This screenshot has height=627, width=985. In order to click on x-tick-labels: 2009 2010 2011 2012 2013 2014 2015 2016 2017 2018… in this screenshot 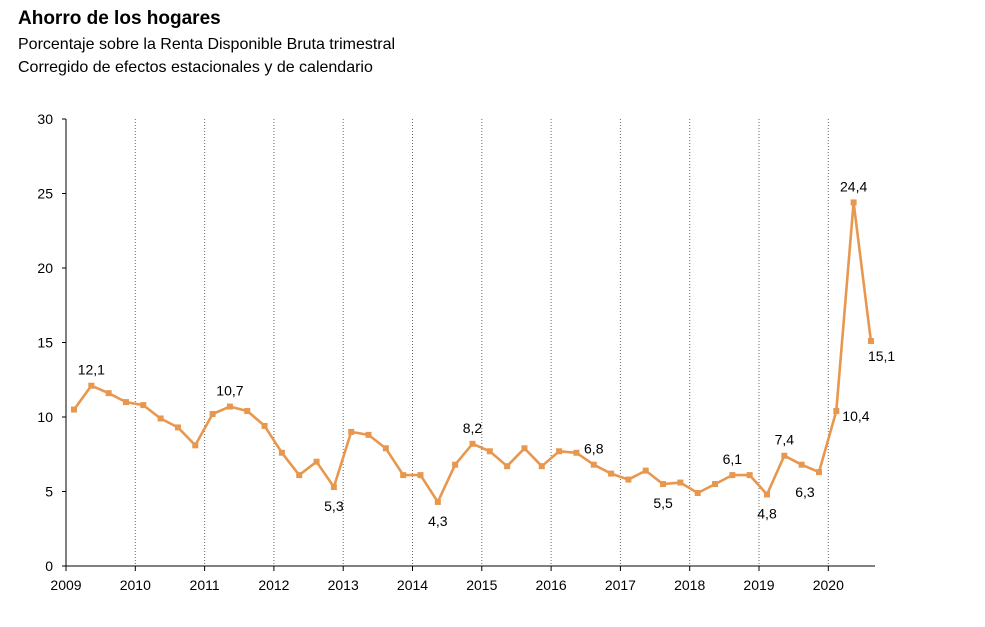, I will do `click(447, 585)`.